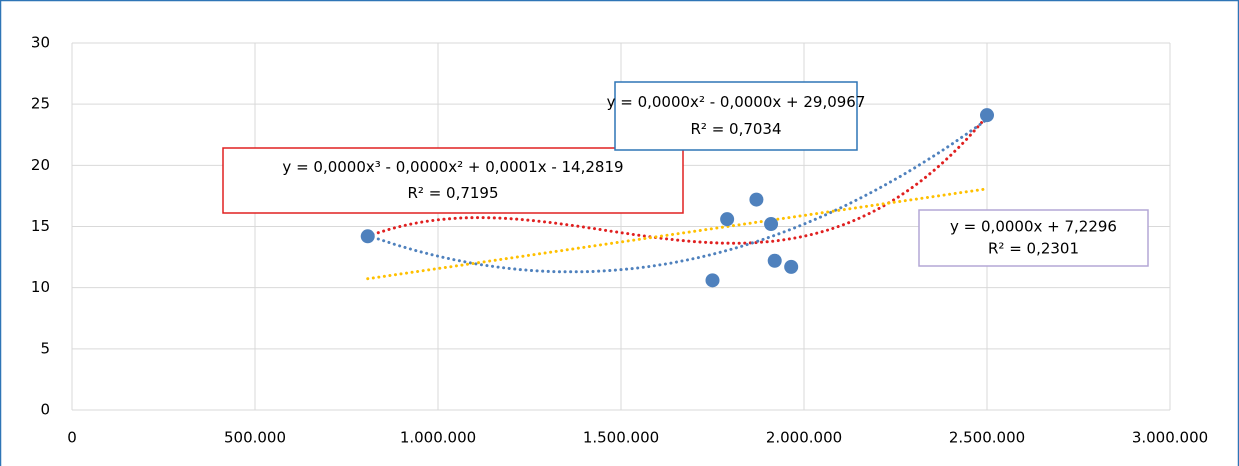 The width and height of the screenshot is (1239, 466). I want to click on y-tick-label: 15, so click(40, 226).